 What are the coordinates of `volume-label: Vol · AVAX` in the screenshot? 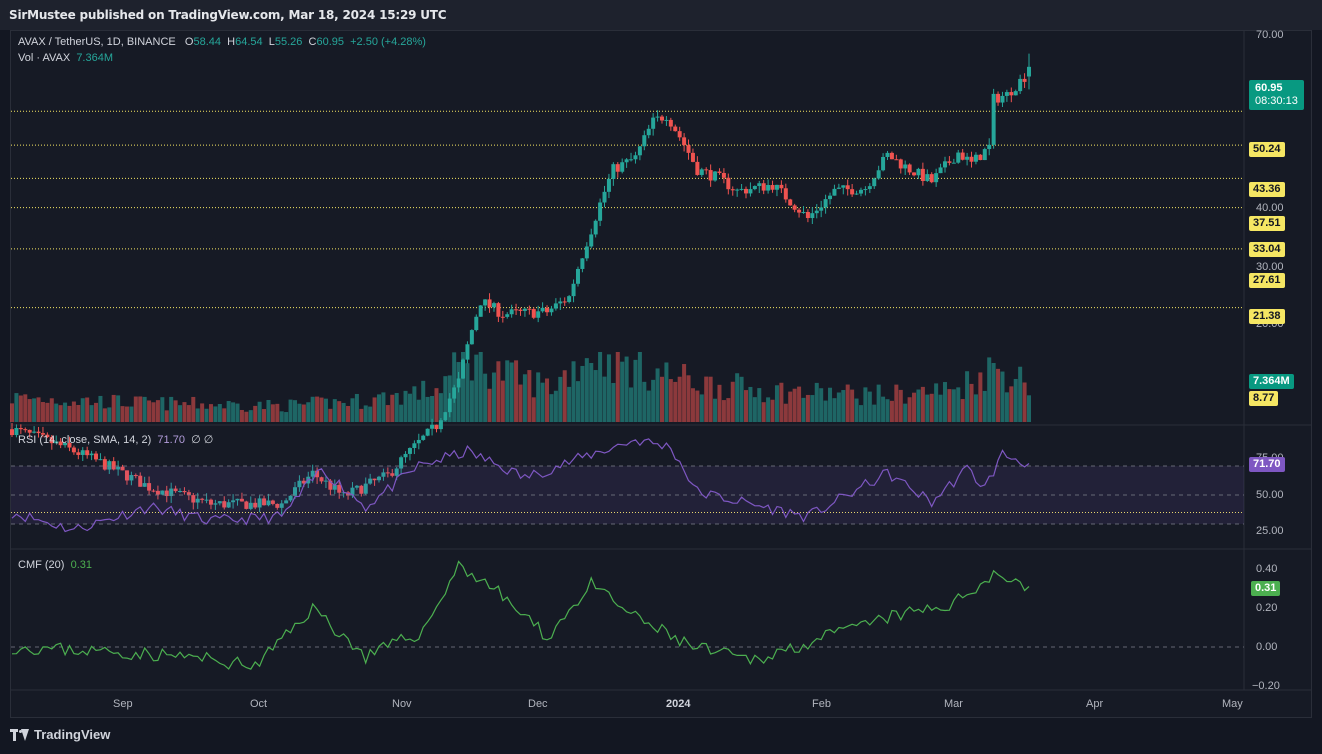 It's located at (44, 58).